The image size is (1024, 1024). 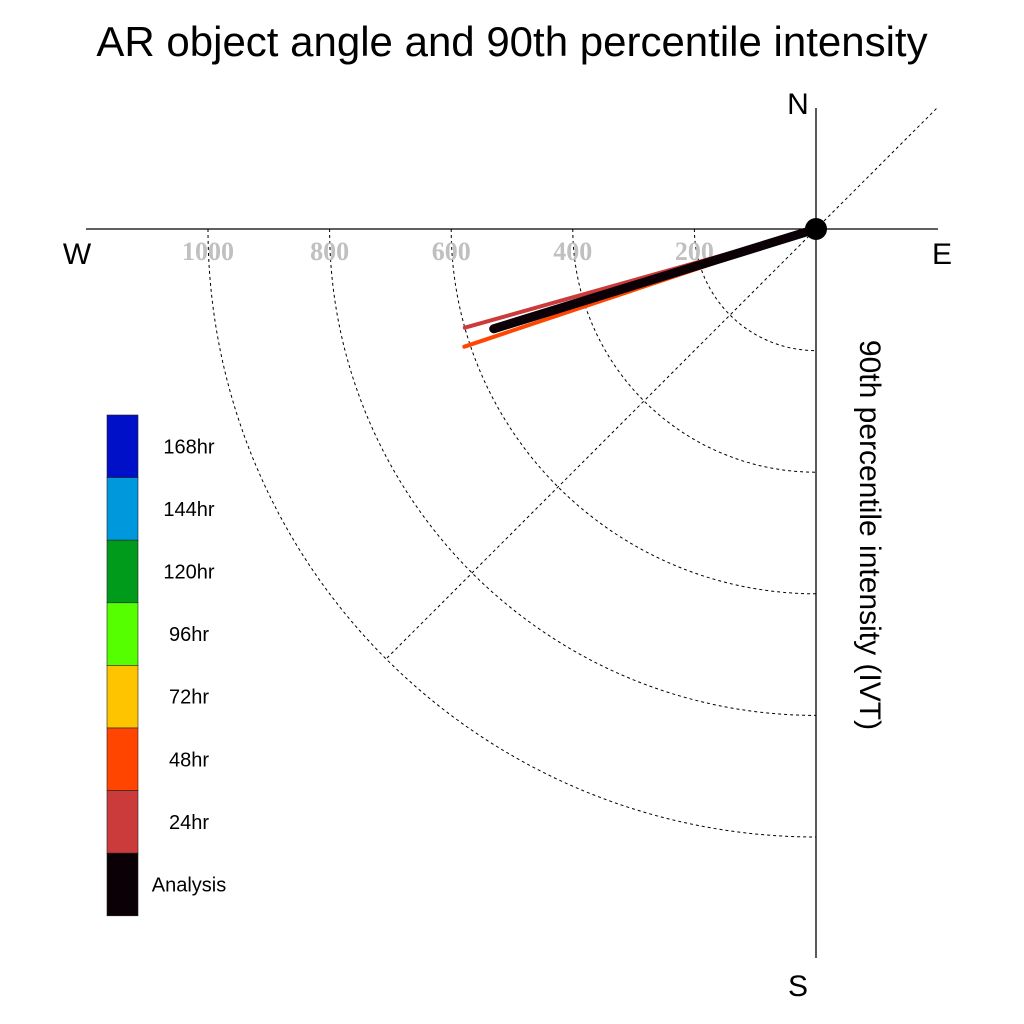 I want to click on legend-label-48hr: 48hr, so click(x=189, y=760).